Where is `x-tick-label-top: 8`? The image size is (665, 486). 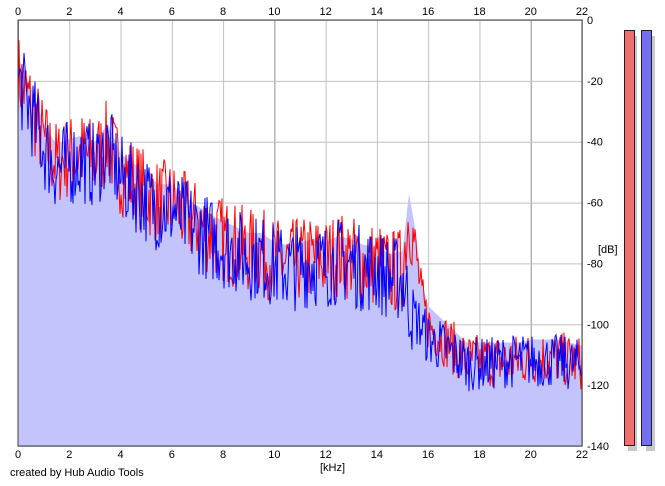 x-tick-label-top: 8 is located at coordinates (223, 12).